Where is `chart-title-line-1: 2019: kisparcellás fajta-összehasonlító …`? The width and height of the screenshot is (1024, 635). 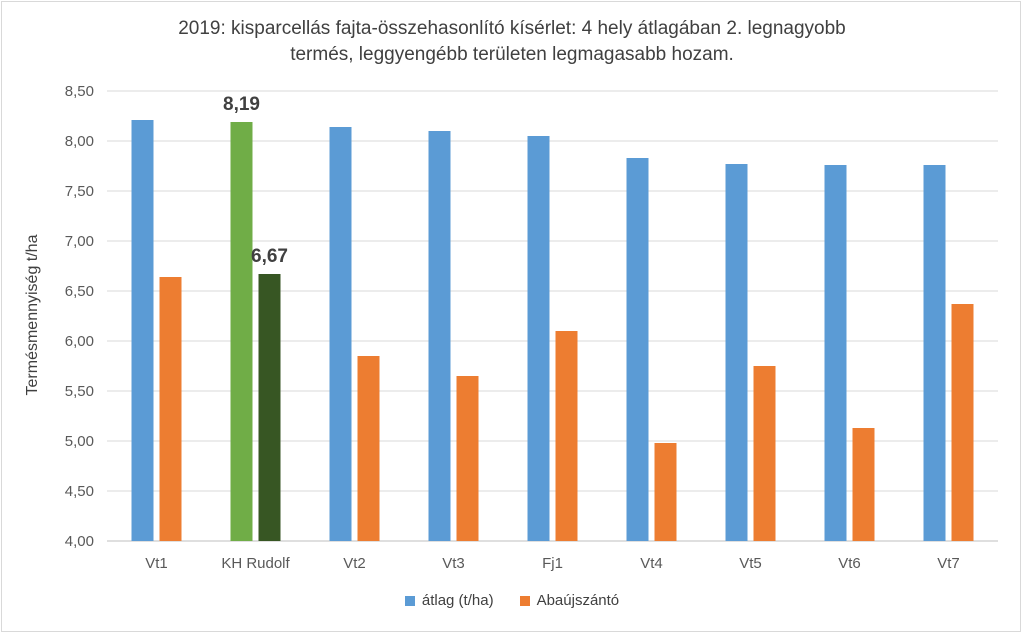 chart-title-line-1: 2019: kisparcellás fajta-összehasonlító … is located at coordinates (512, 28).